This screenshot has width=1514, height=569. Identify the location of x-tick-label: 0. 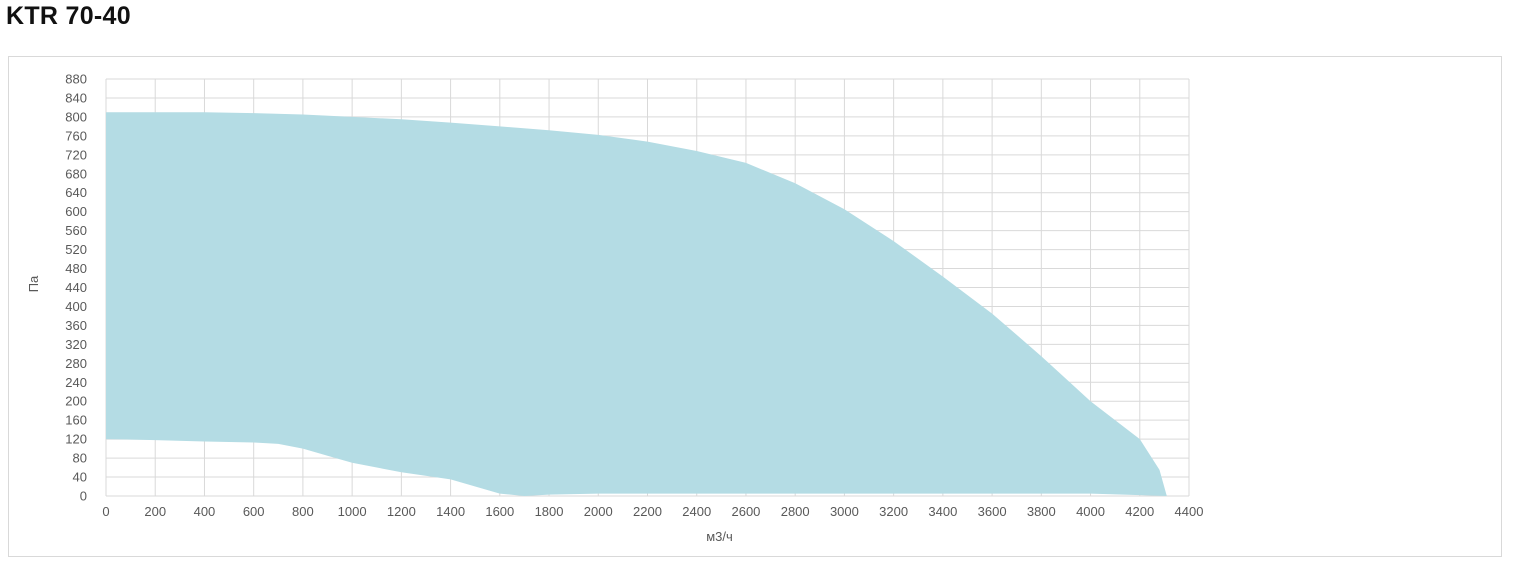
(105, 511).